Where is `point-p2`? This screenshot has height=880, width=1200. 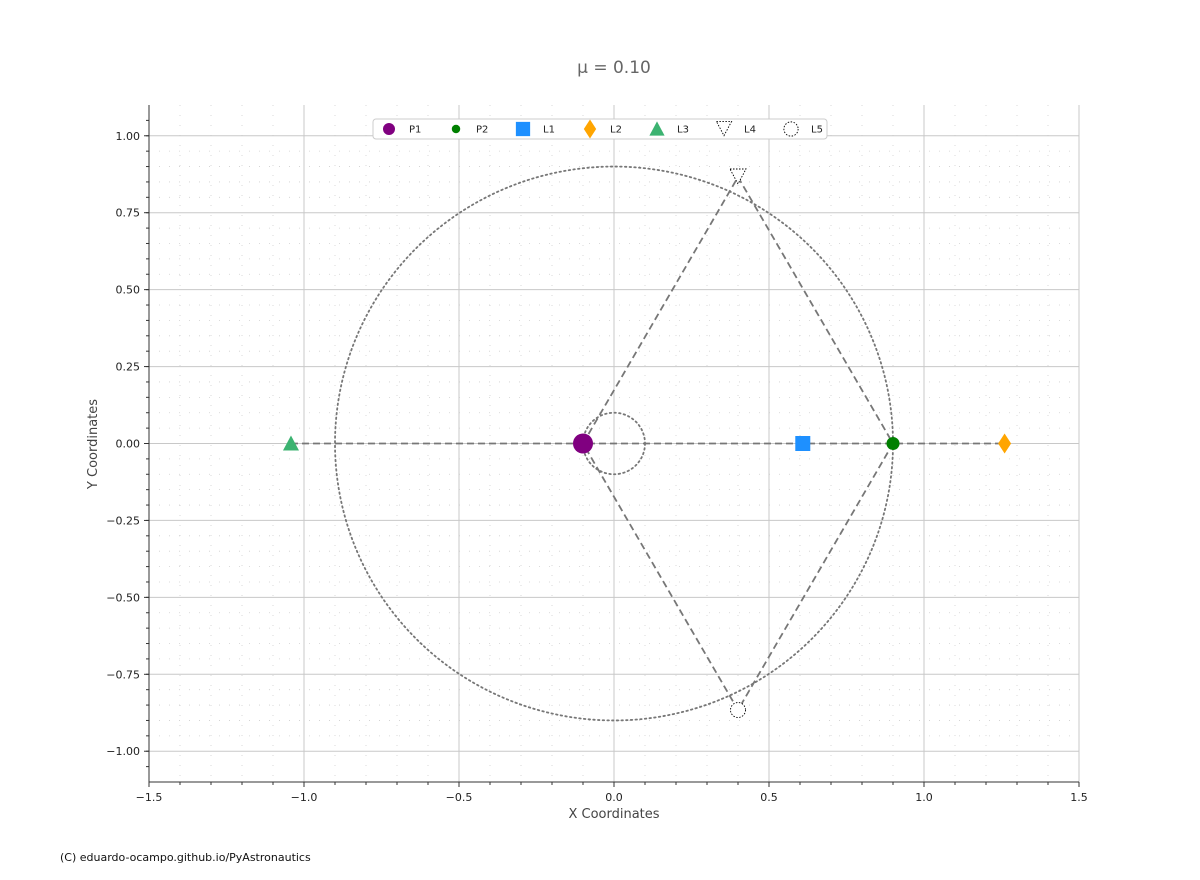
point-p2 is located at coordinates (893, 443).